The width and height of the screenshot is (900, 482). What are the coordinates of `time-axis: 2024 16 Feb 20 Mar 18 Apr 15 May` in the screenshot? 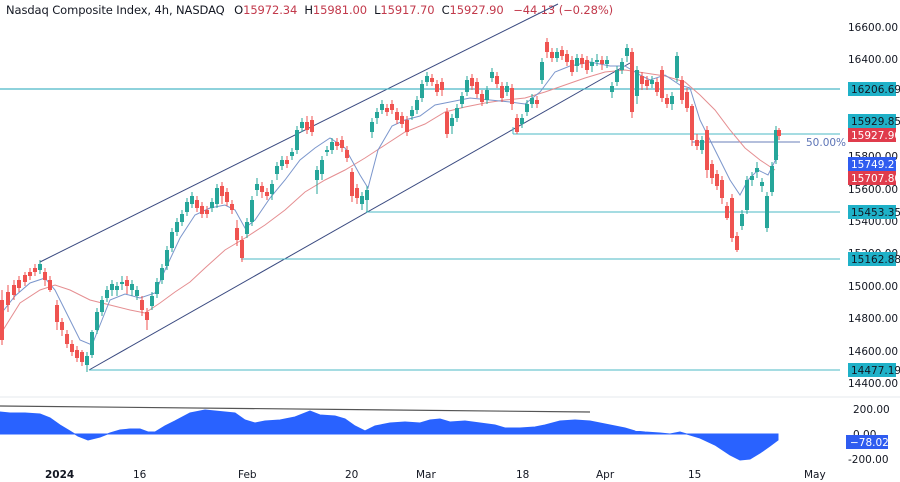 It's located at (435, 475).